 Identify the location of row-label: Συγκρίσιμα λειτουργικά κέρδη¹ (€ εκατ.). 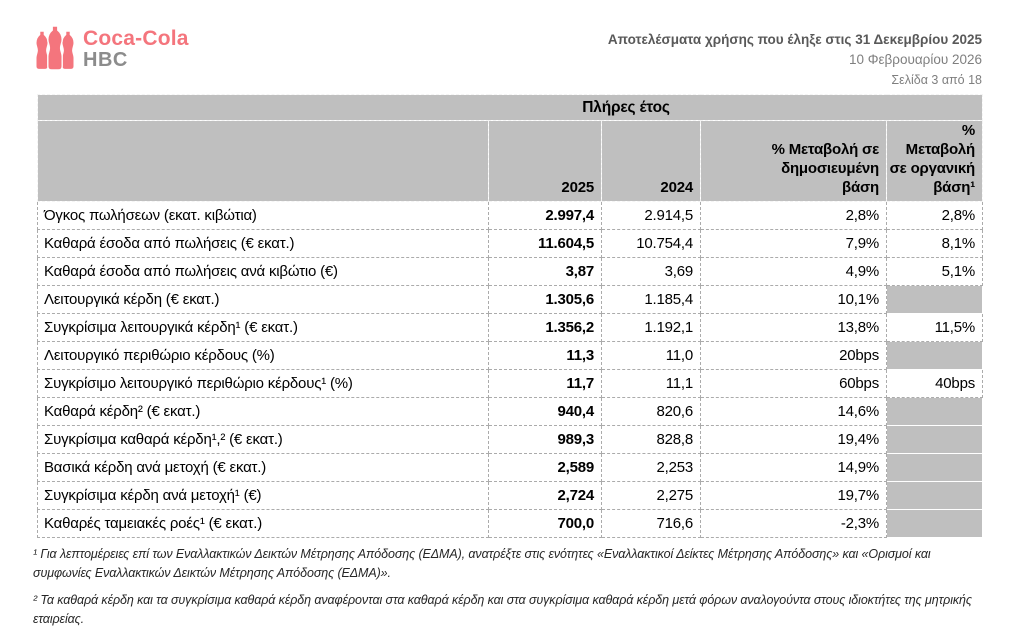
(263, 327).